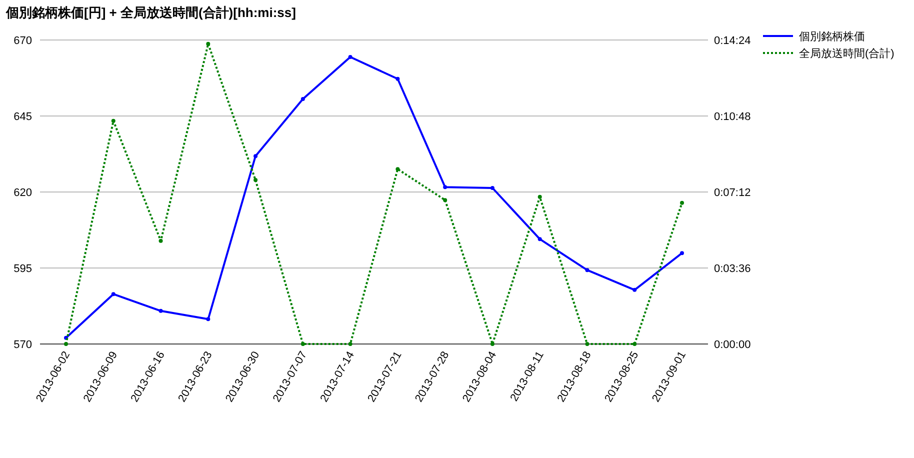 The image size is (914, 458). I want to click on y2-tick-label: 0:10:48, so click(732, 117).